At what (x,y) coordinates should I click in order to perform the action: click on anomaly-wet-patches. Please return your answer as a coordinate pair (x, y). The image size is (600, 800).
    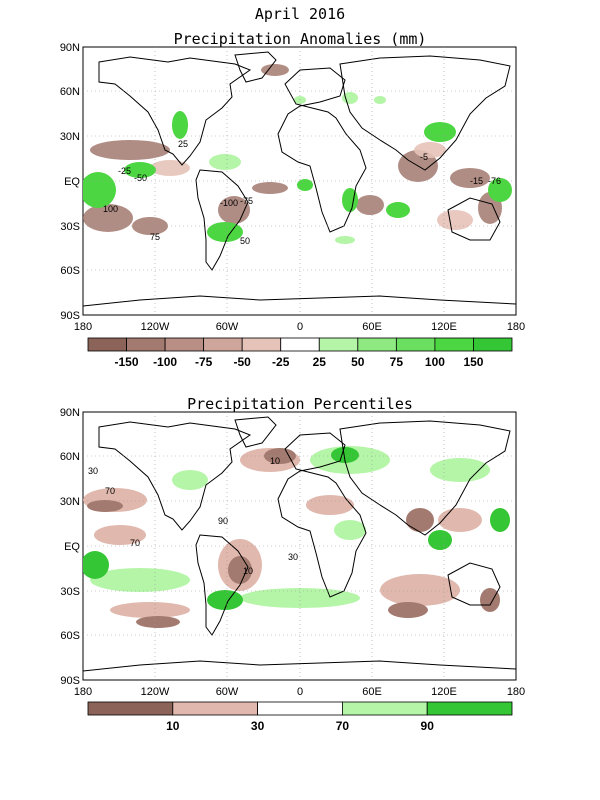
    Looking at the image, I should click on (297, 176).